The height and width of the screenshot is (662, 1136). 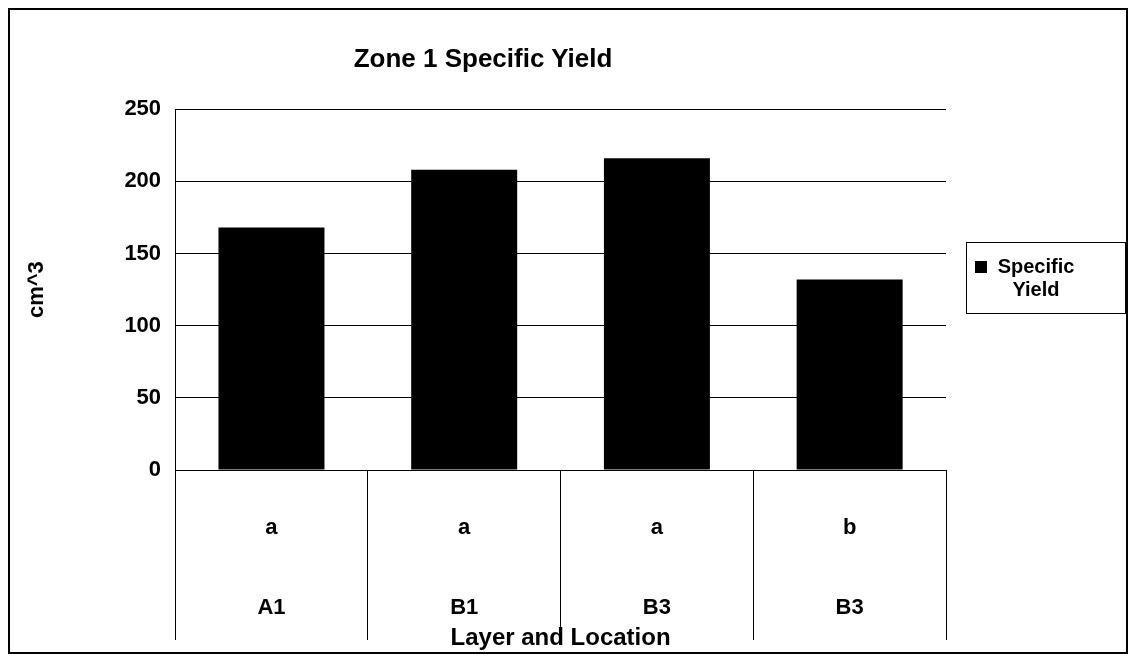 I want to click on x-tick-label: A1, so click(x=271, y=607).